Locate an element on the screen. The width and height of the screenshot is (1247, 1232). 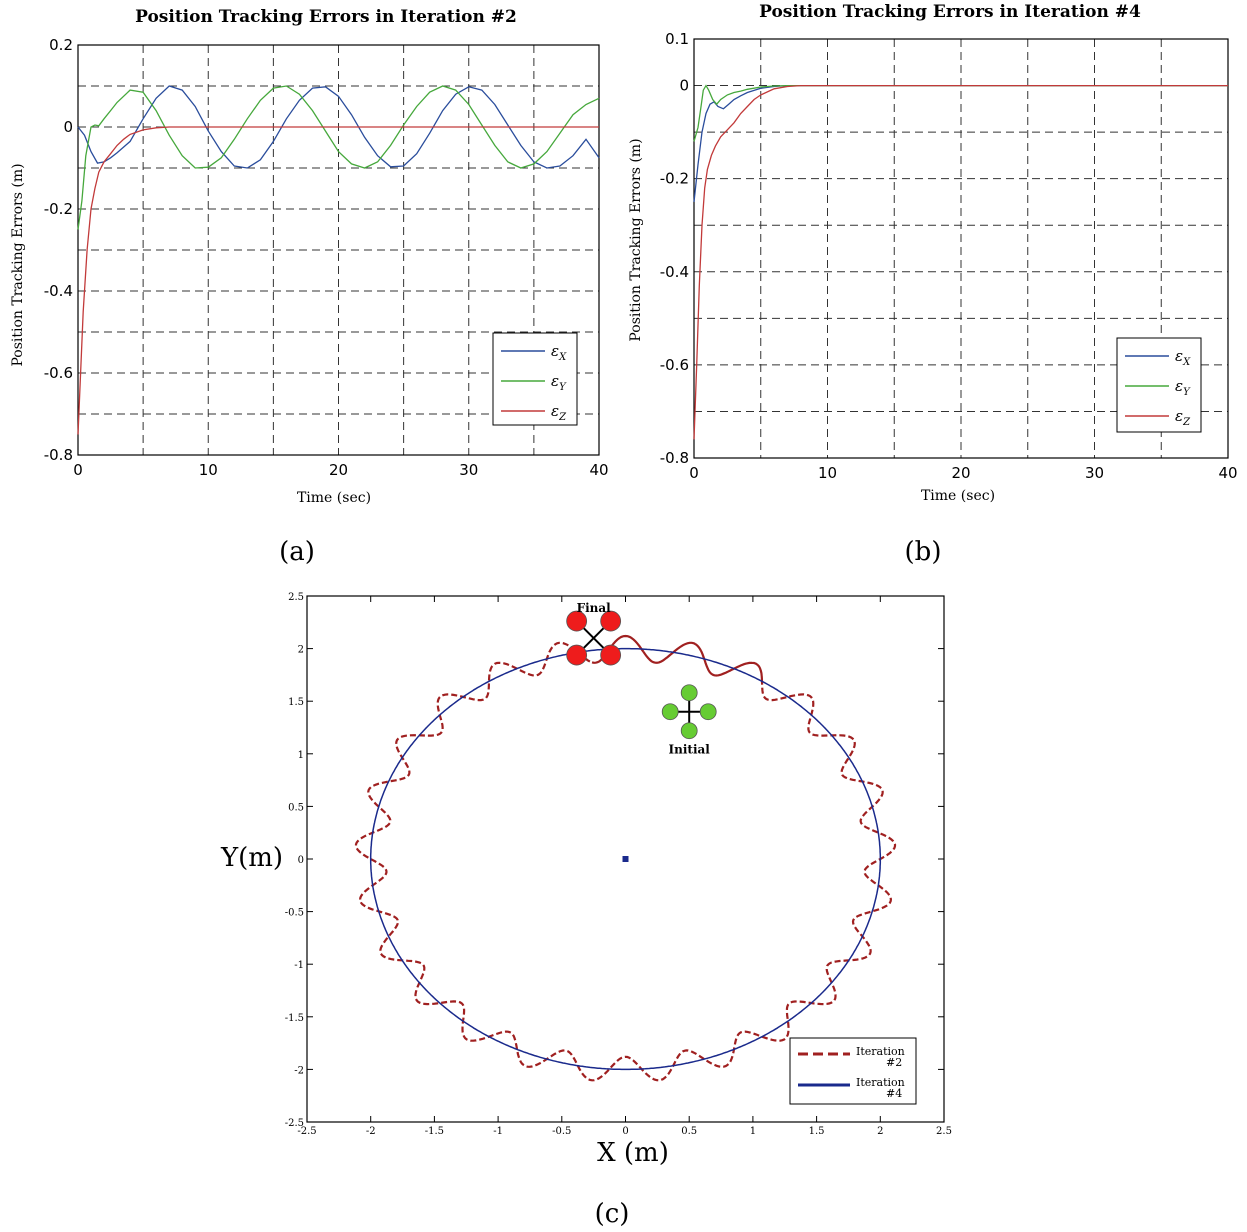
y-tick-label: -0.5 is located at coordinates (294, 913).